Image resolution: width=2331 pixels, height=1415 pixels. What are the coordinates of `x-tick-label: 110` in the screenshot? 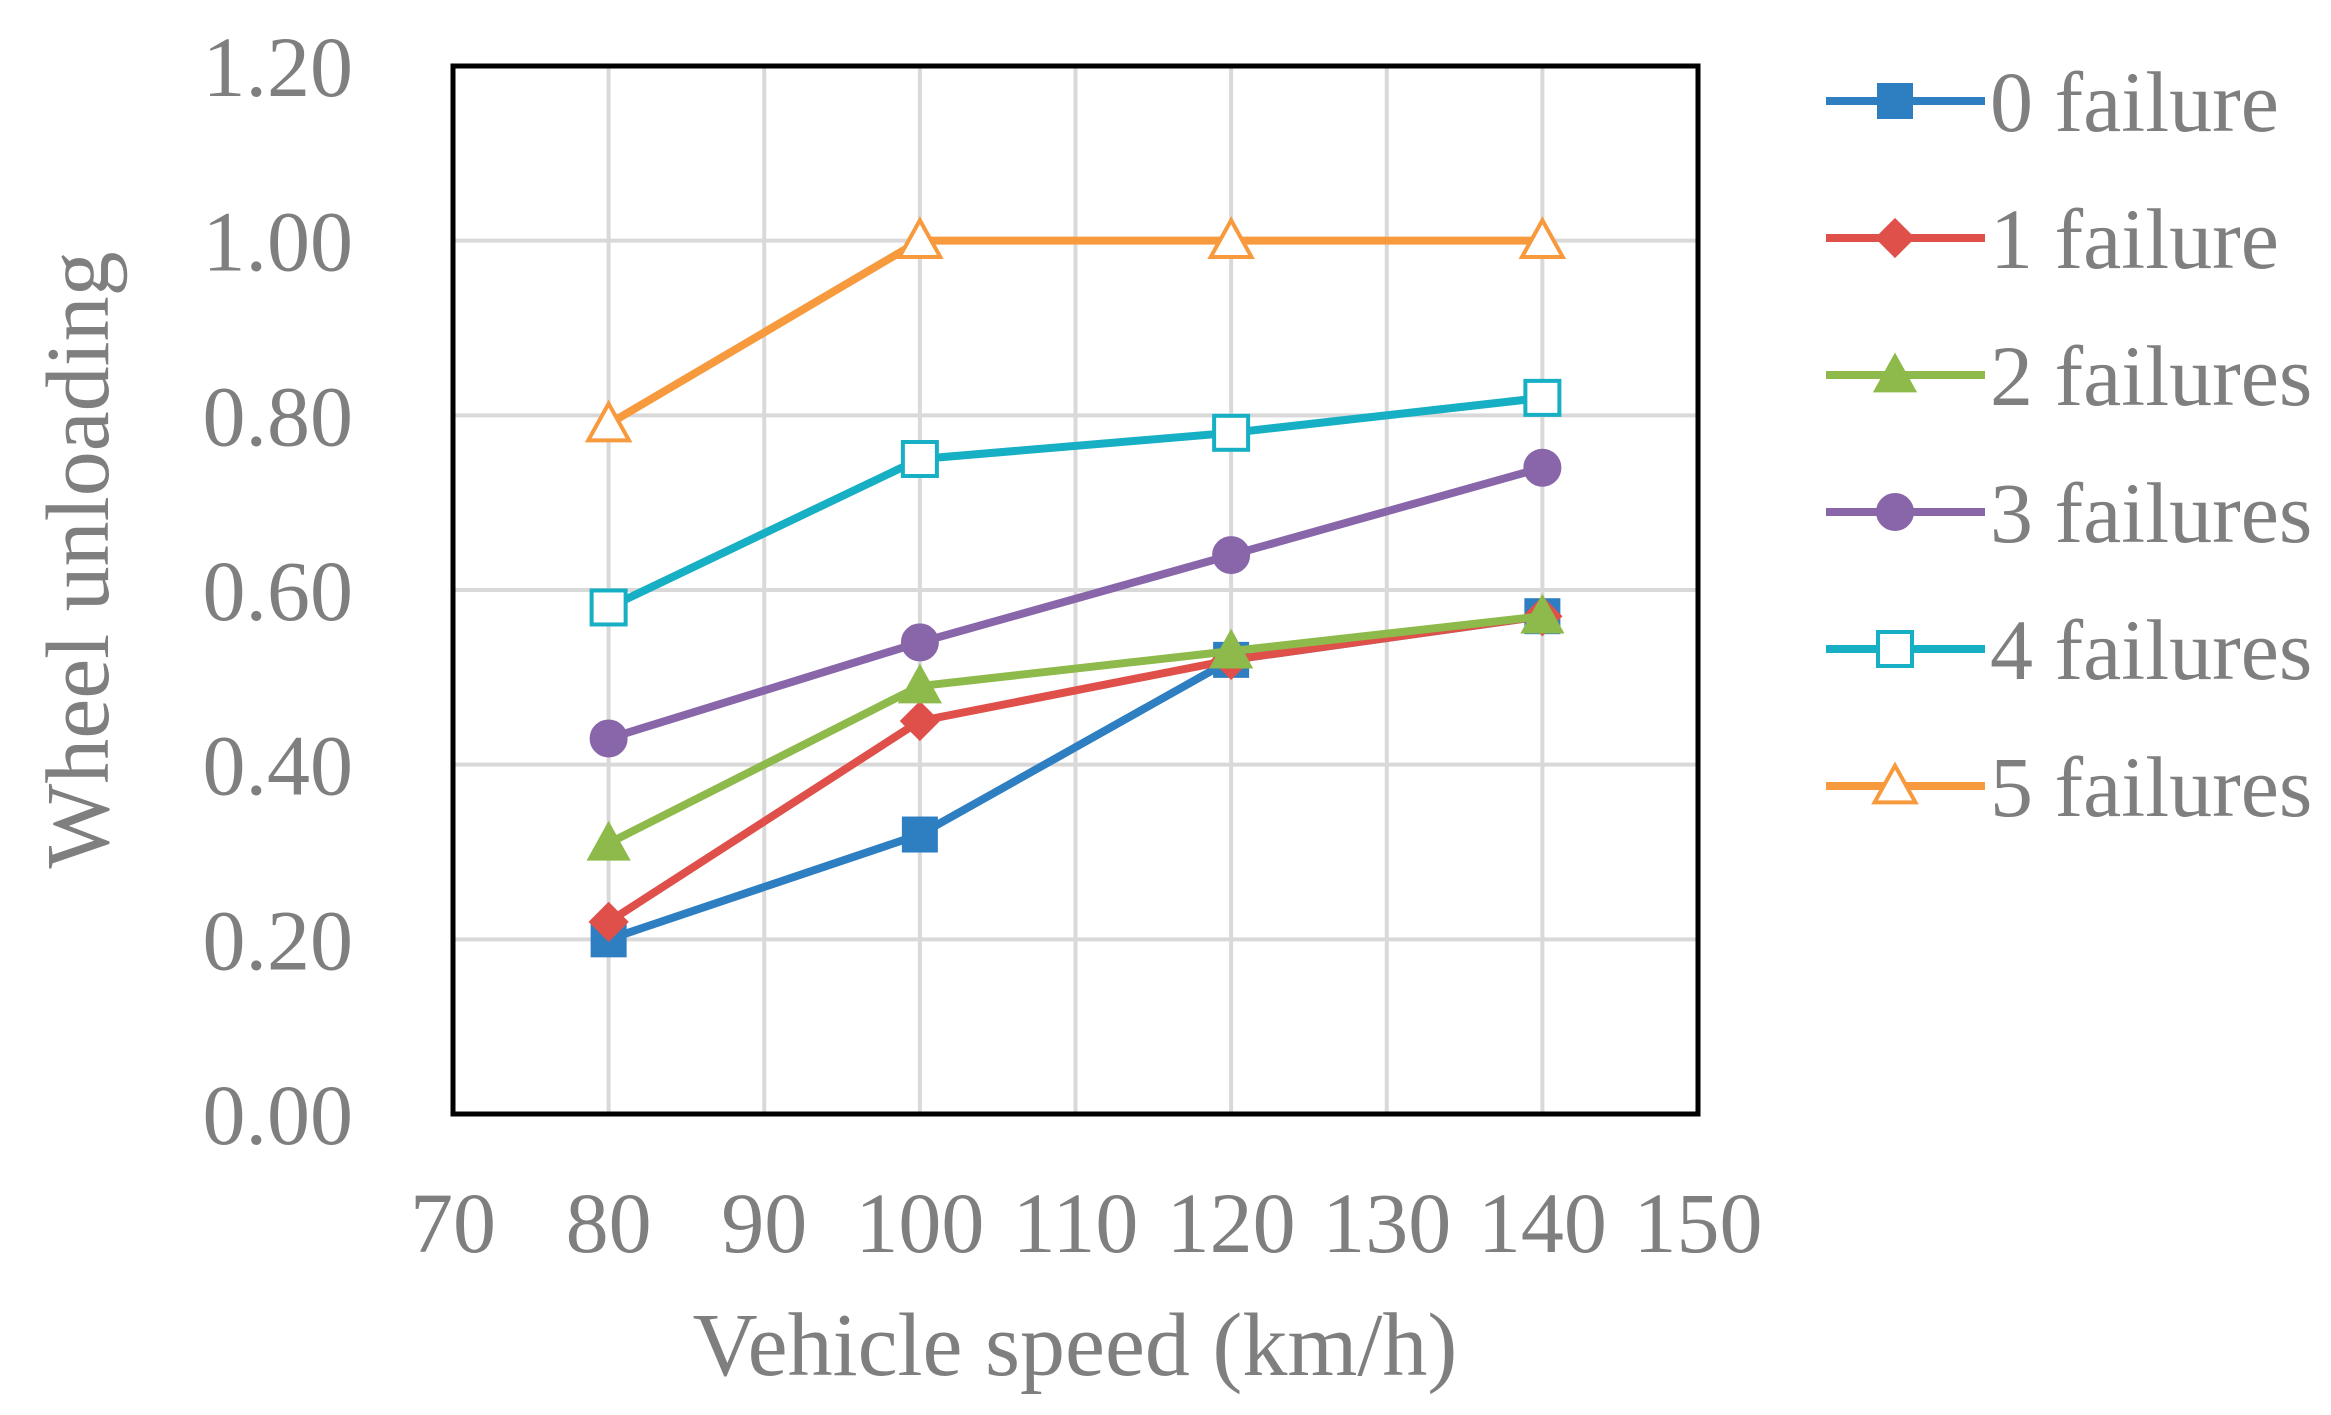 It's located at (1076, 1223).